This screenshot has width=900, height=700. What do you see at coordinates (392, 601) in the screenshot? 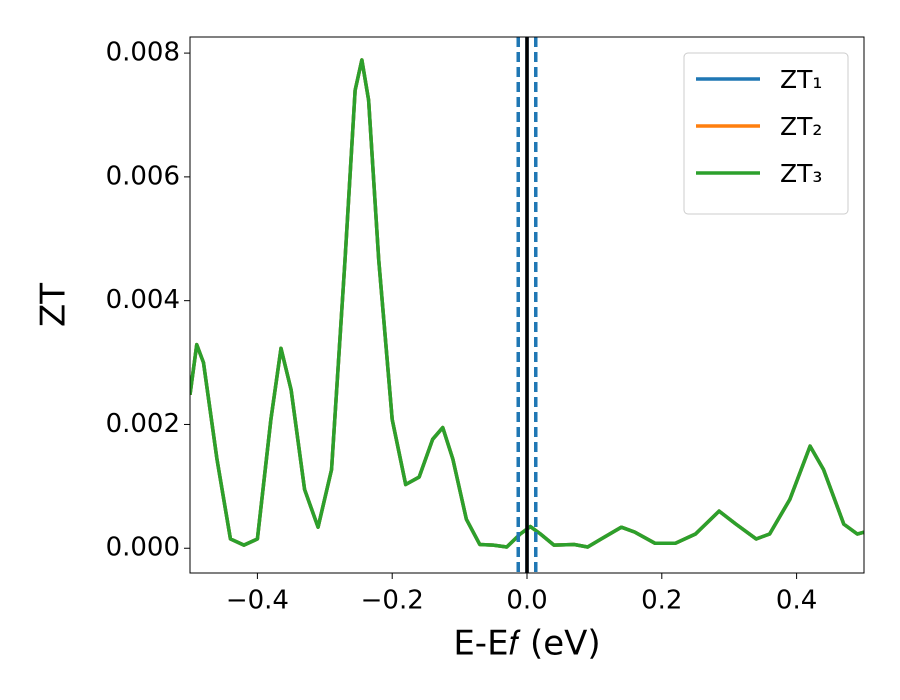
I see `x-tick-label: −0.2` at bounding box center [392, 601].